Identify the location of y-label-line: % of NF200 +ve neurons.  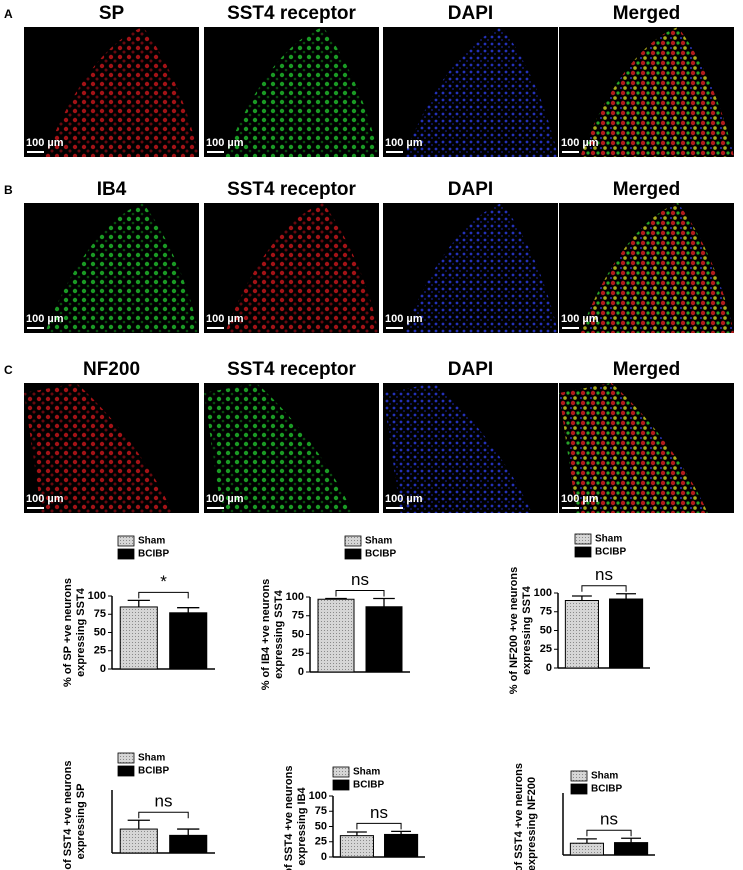
(514, 630).